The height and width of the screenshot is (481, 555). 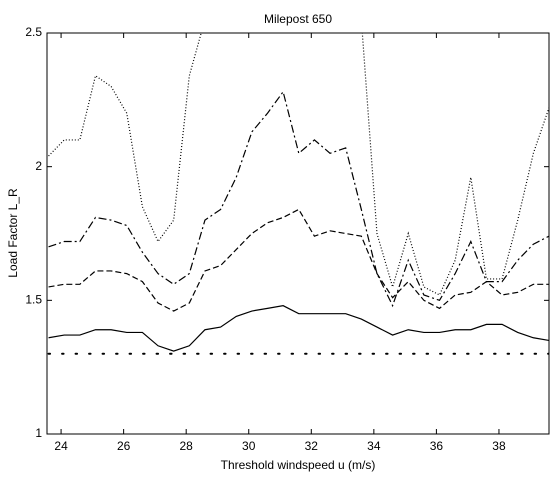 I want to click on chart-title: Milepost 650, so click(x=298, y=19).